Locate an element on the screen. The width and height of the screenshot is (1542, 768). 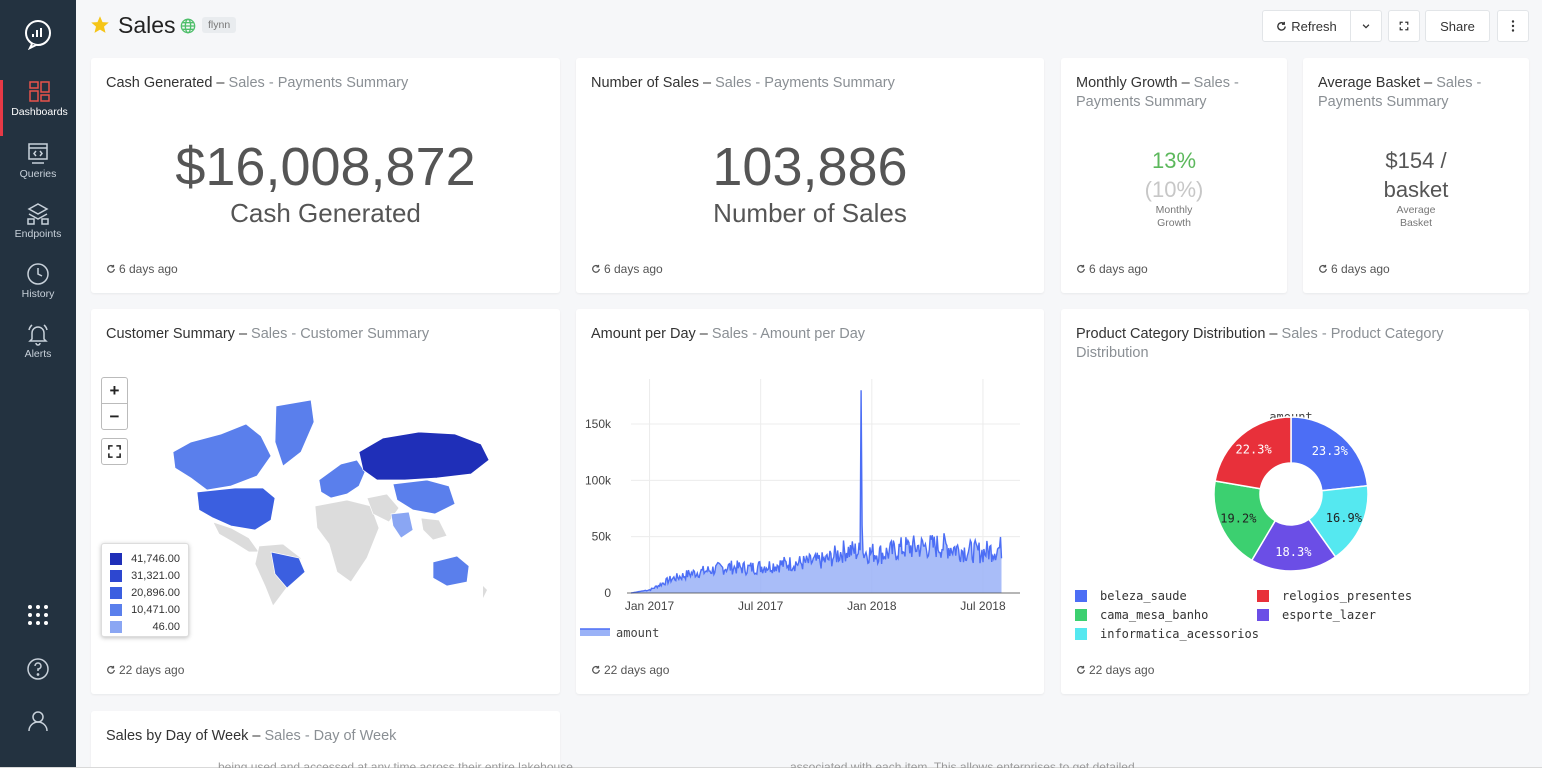
widget-title-query: Sales - Amount per Day is located at coordinates (788, 334).